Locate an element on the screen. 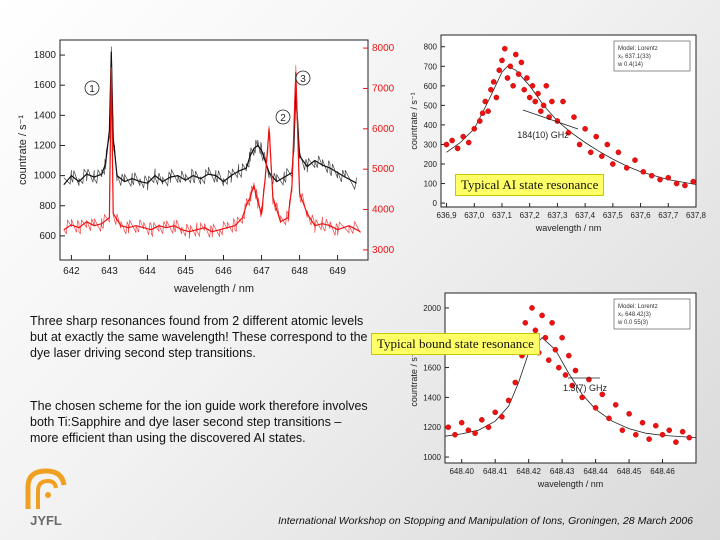 This screenshot has width=720, height=540. y-tick-label: 300 is located at coordinates (431, 144).